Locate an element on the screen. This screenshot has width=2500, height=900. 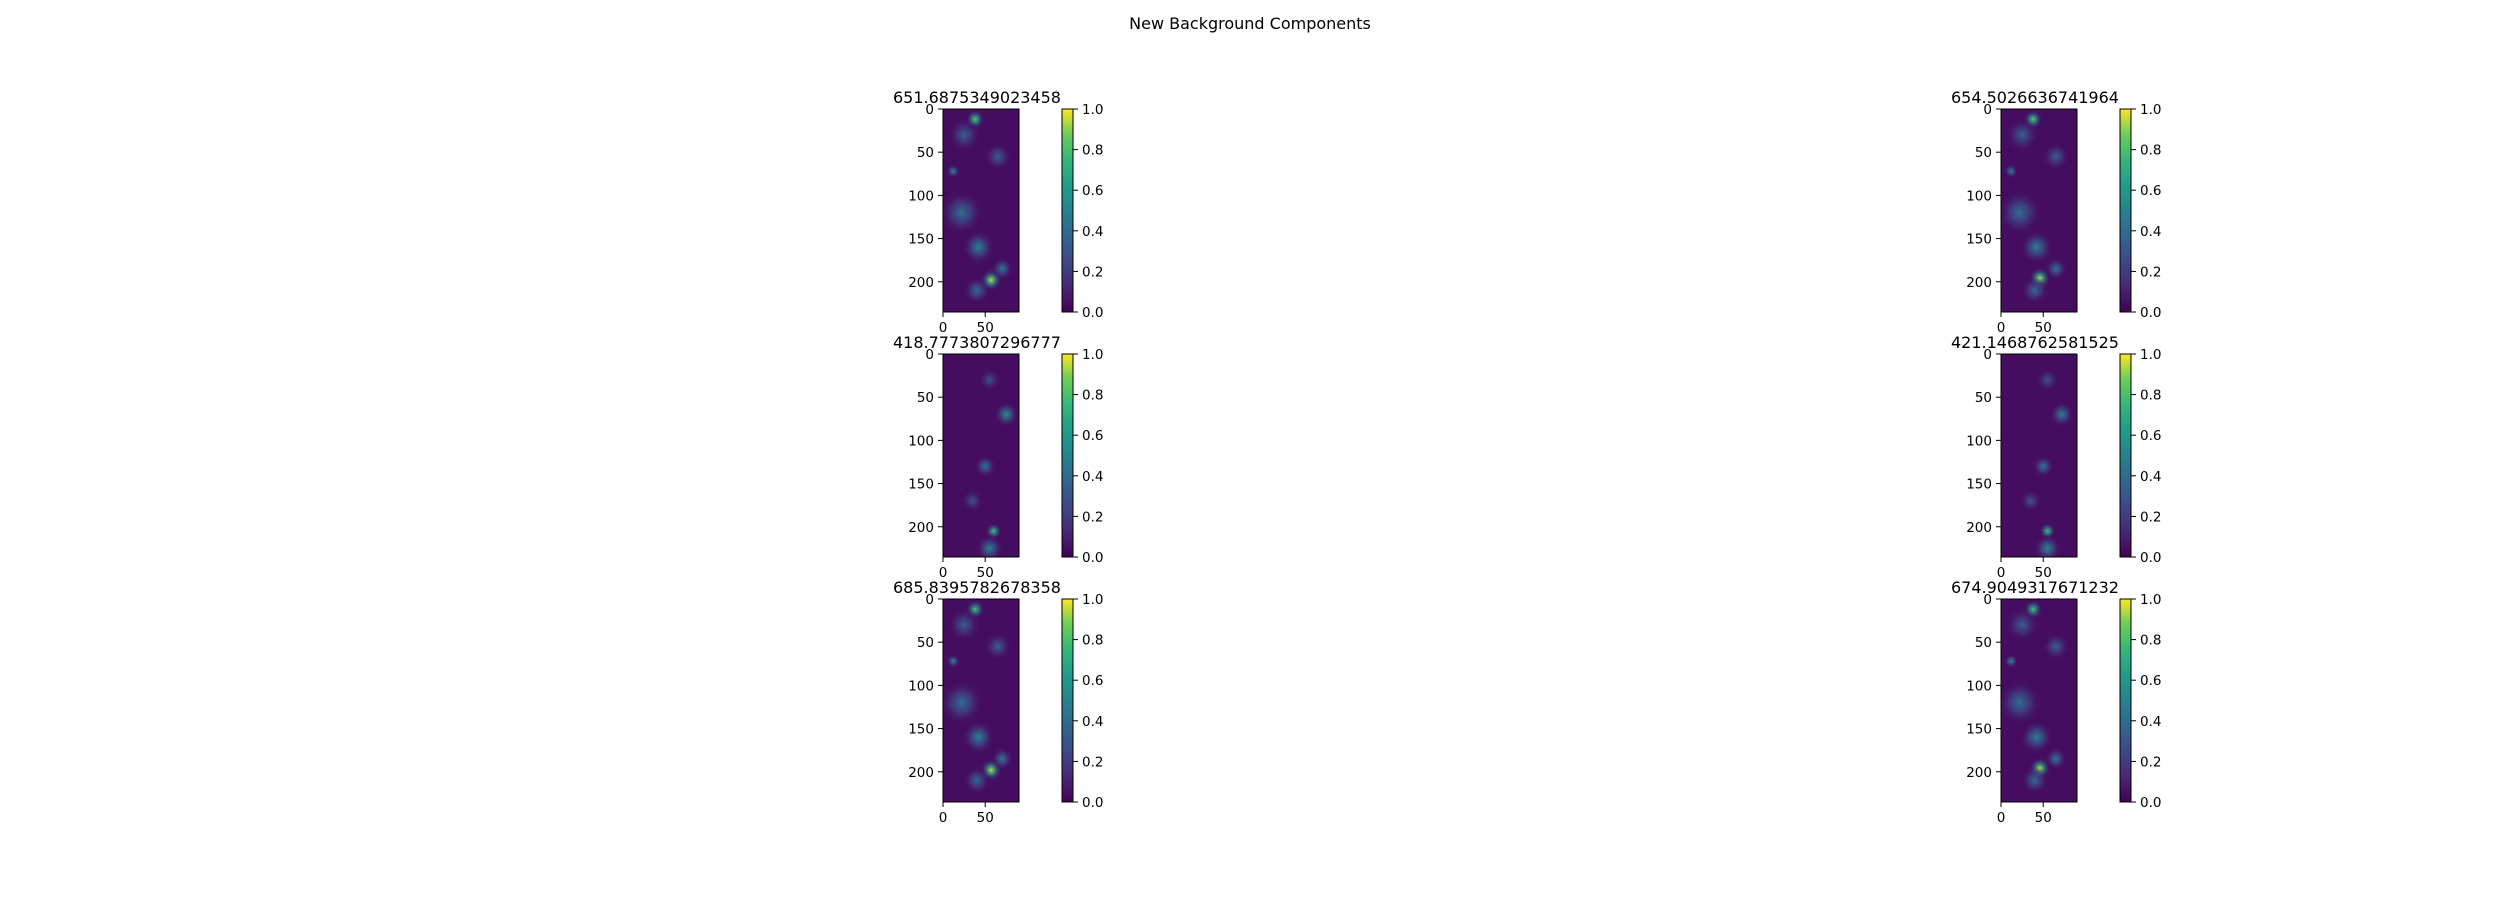
heatmap-background is located at coordinates (981, 455).